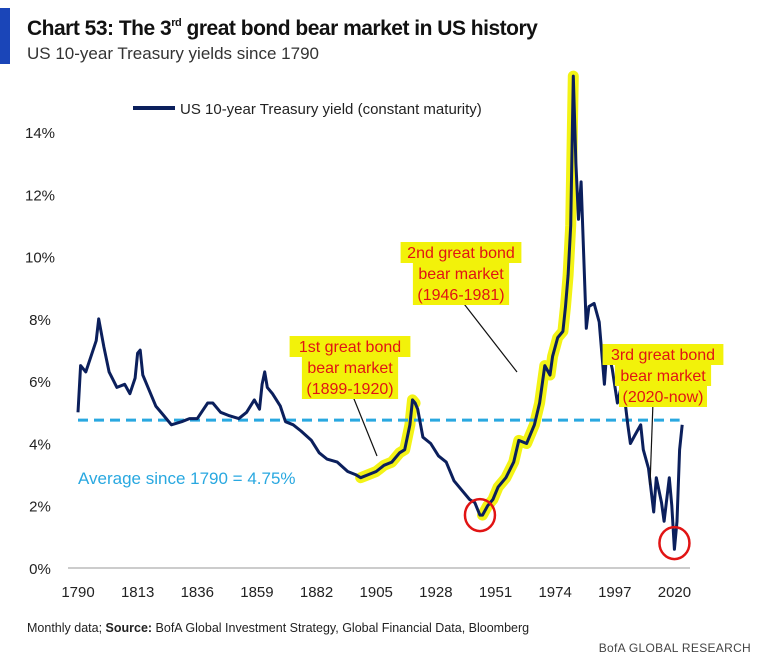  I want to click on annotation-text: 2nd great bond, so click(461, 253).